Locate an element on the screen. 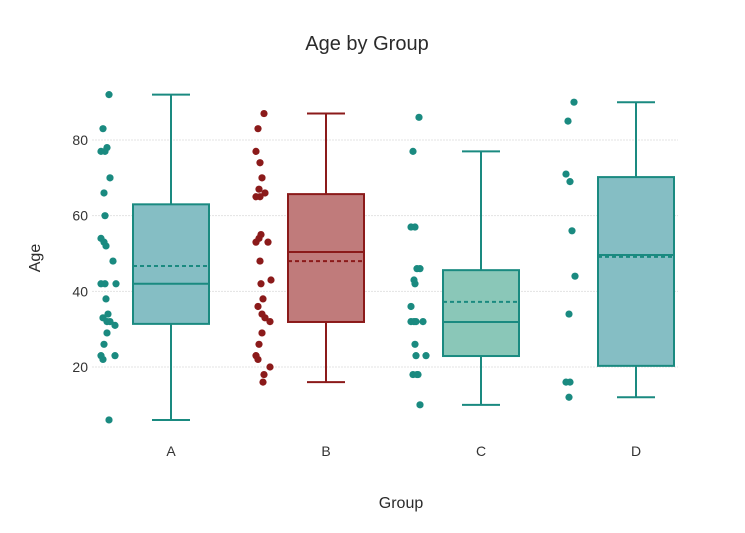  y-tick-label: 80 is located at coordinates (80, 140).